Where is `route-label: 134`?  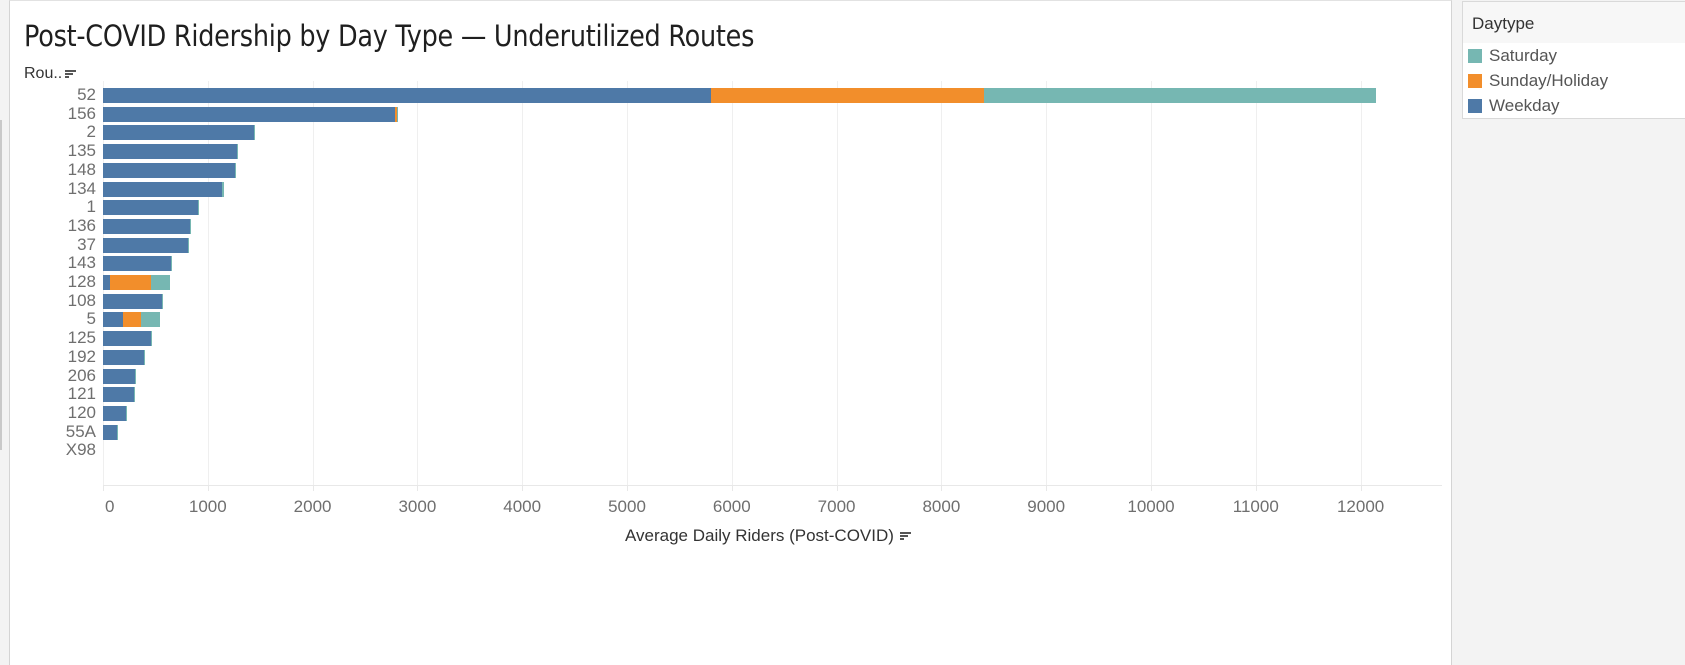 route-label: 134 is located at coordinates (81, 188).